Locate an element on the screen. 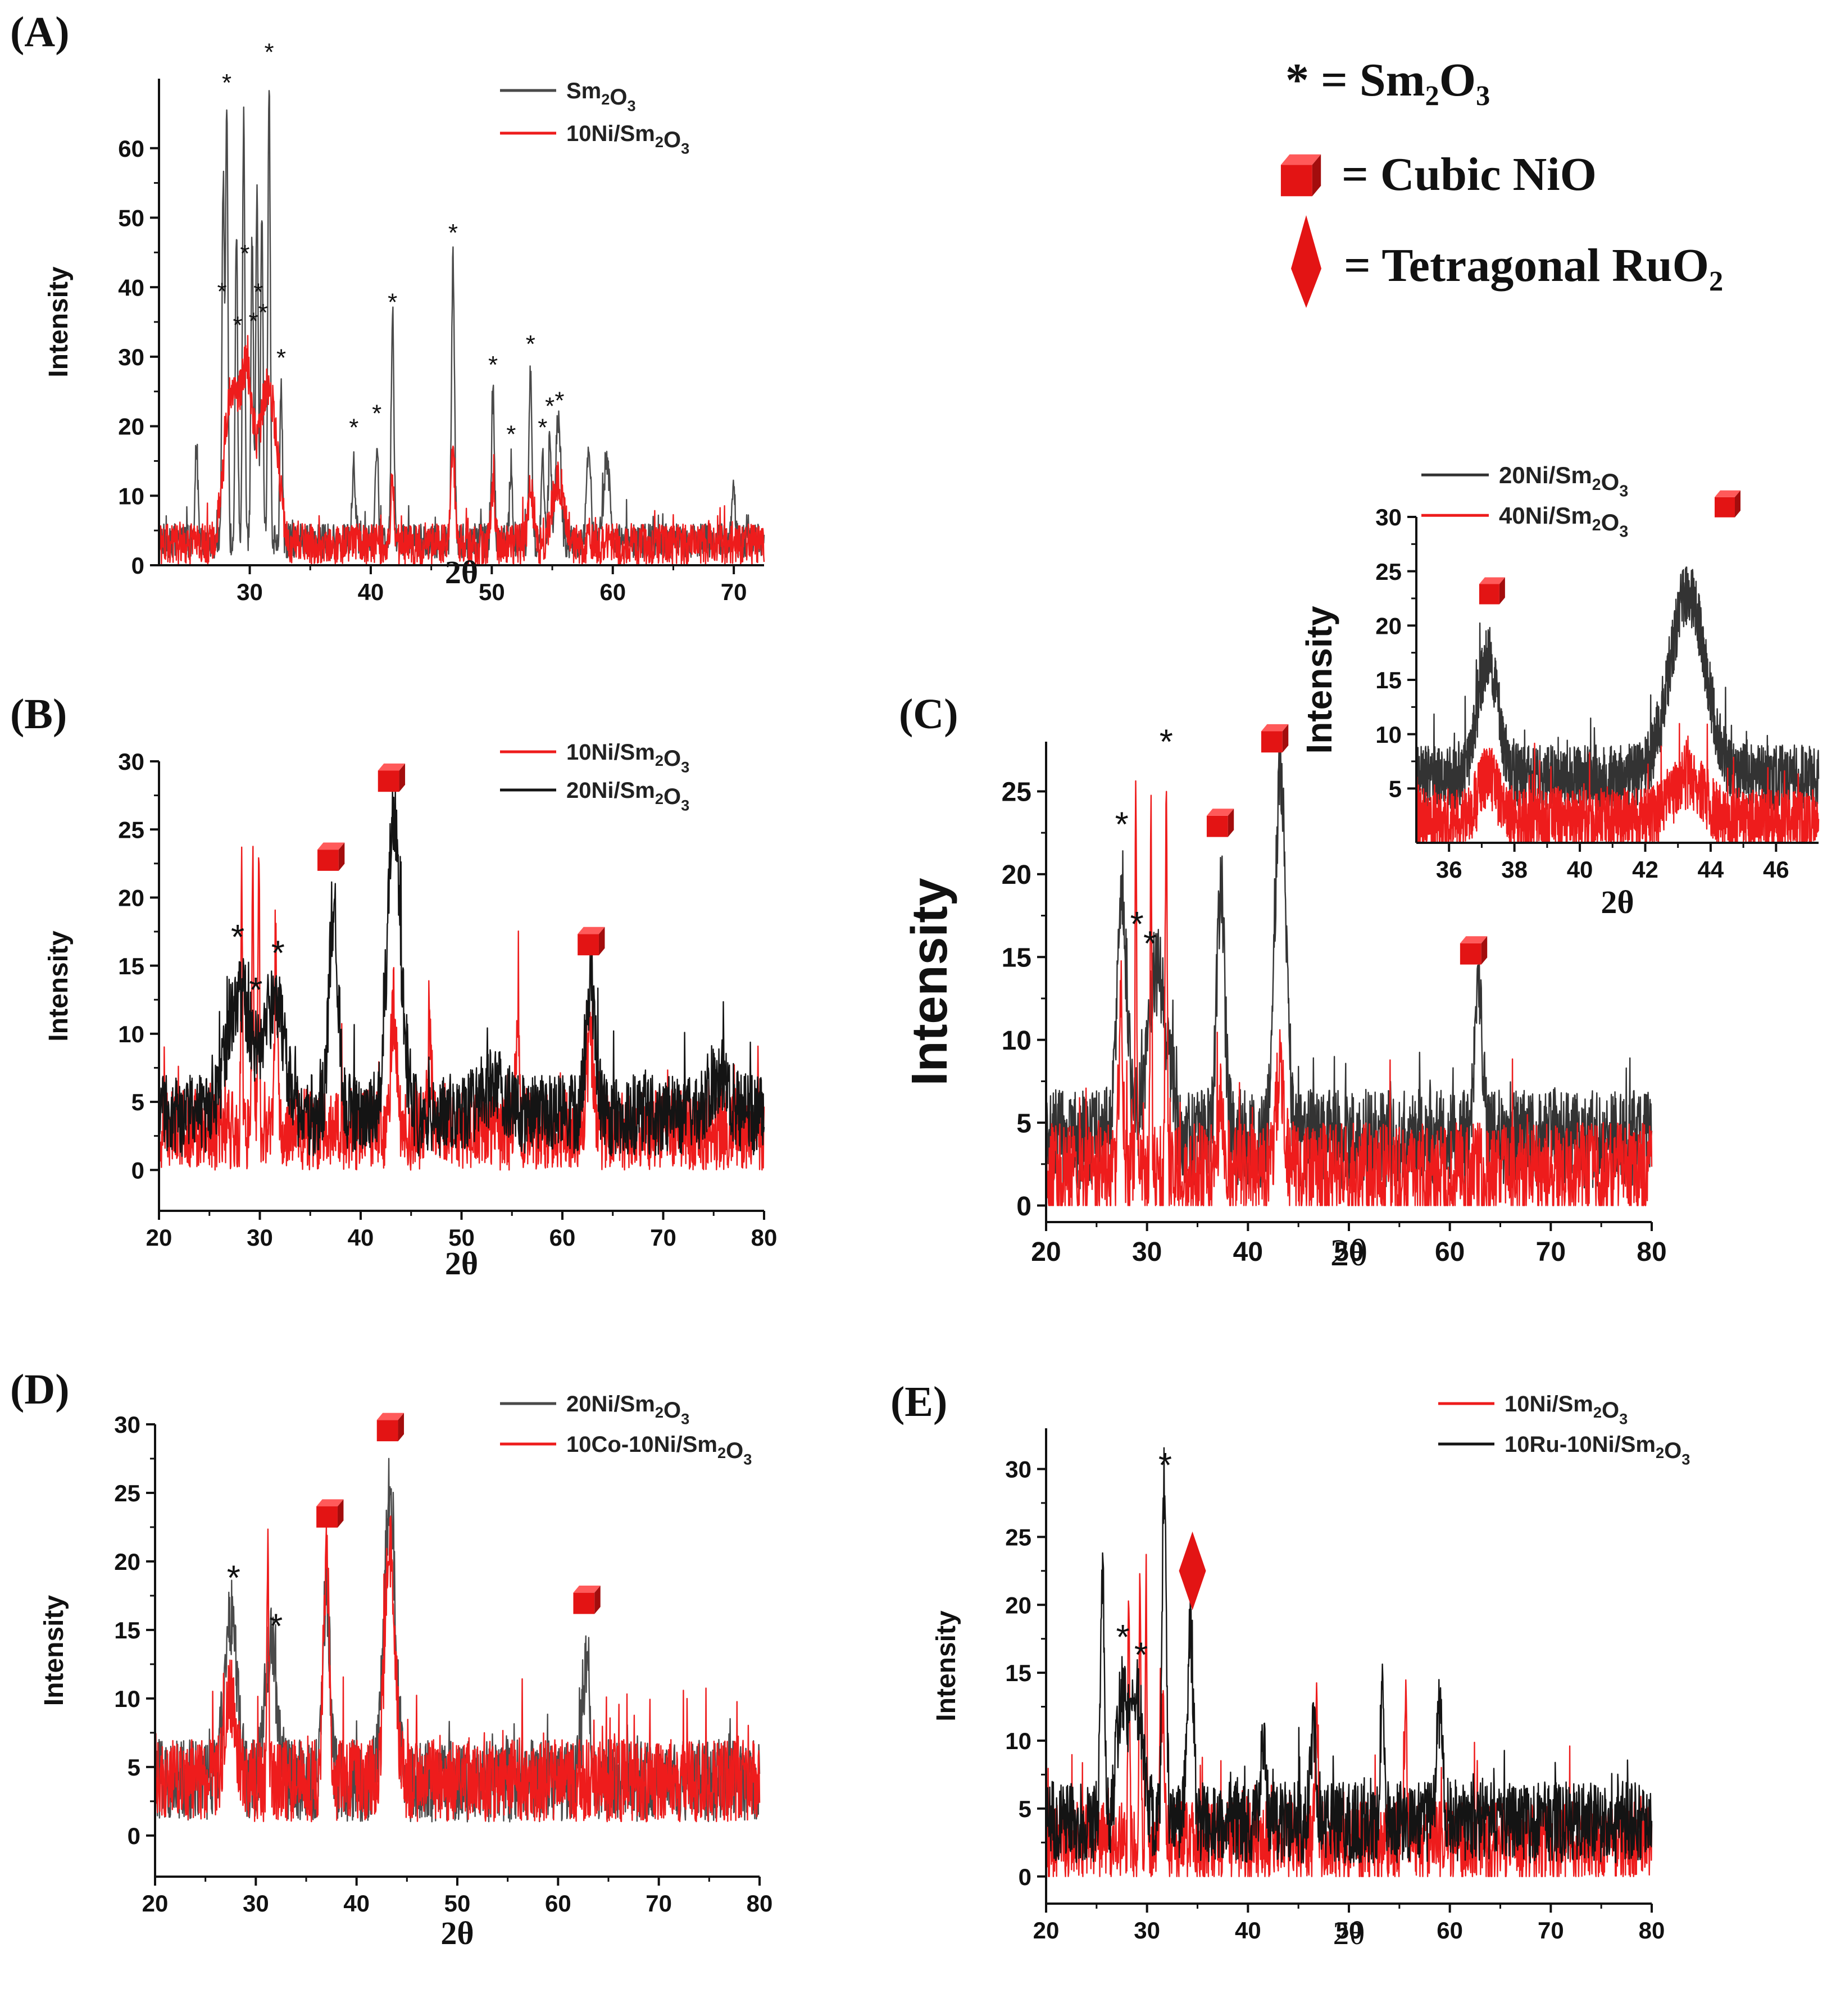 This screenshot has height=2016, width=1827. legend-label: Sm2O3 is located at coordinates (601, 96).